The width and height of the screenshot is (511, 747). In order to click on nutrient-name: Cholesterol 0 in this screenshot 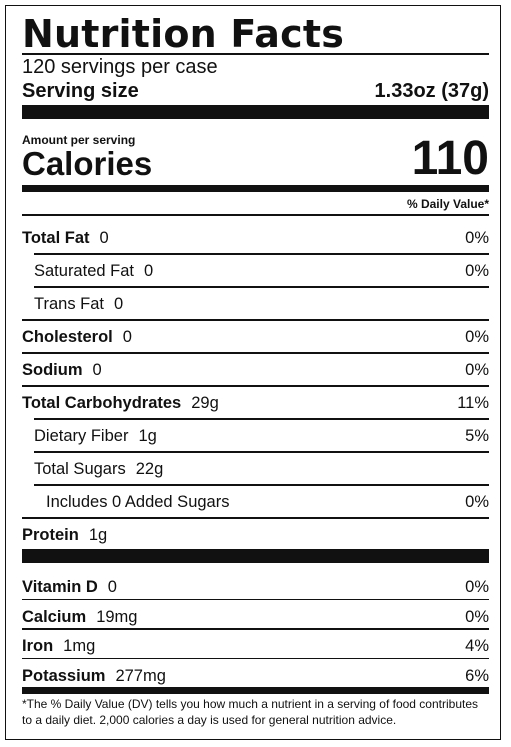, I will do `click(77, 337)`.